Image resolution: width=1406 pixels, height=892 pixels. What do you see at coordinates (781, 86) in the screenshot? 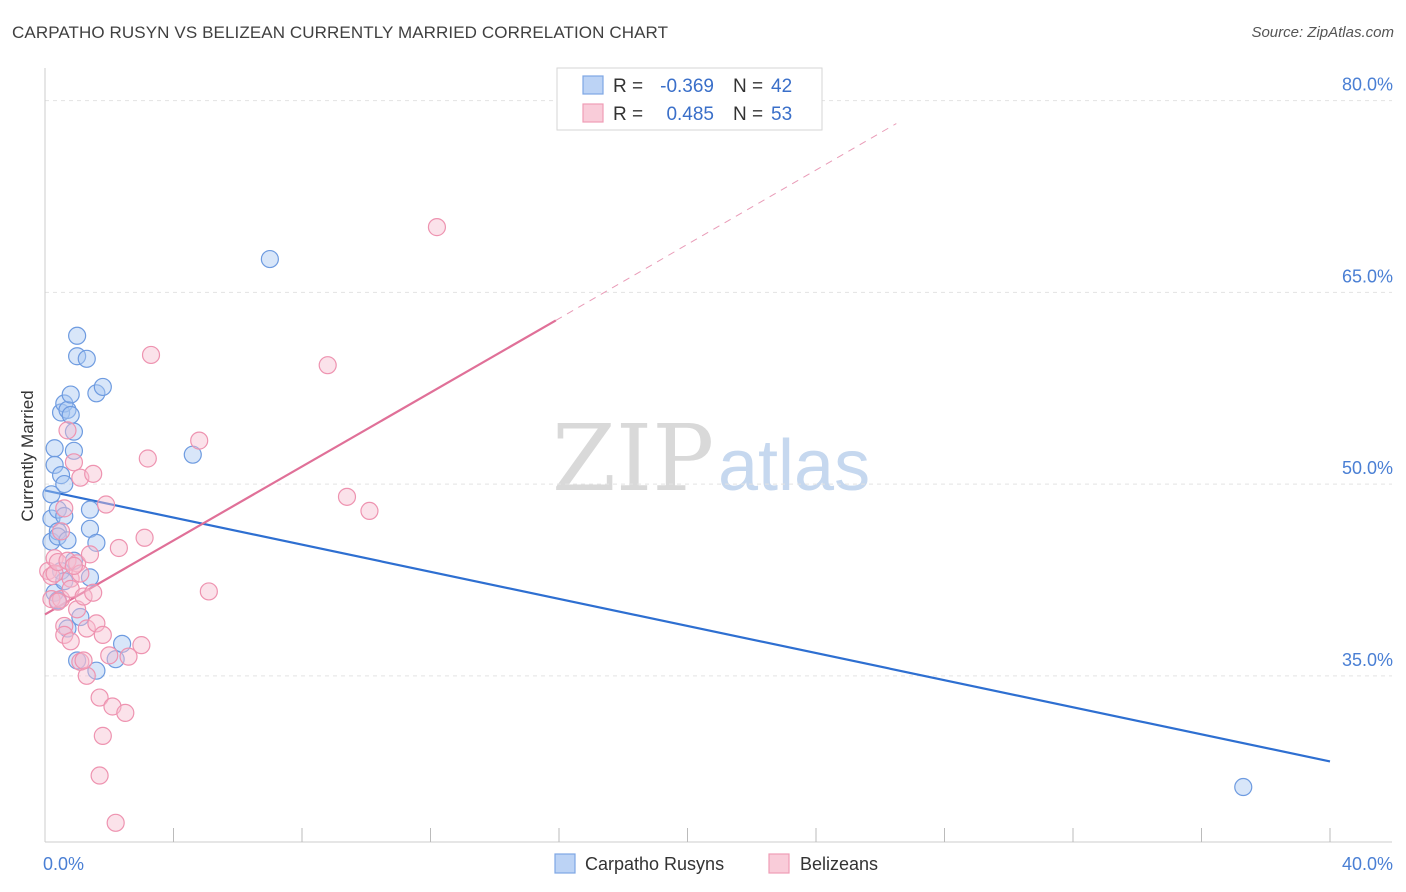
I see `legend-n-value-blue: 42` at bounding box center [781, 86].